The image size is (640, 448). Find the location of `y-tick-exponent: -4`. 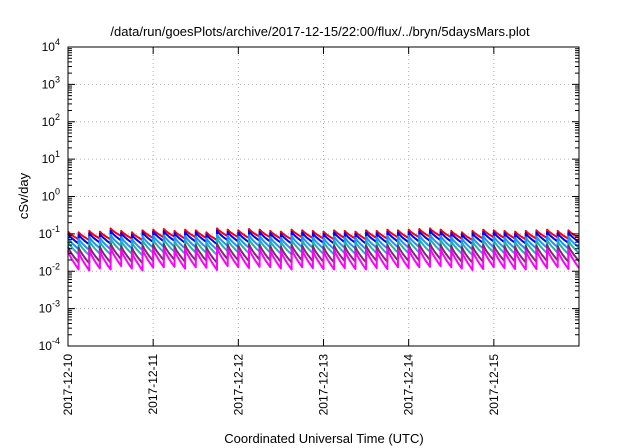

y-tick-exponent: -4 is located at coordinates (56, 341).